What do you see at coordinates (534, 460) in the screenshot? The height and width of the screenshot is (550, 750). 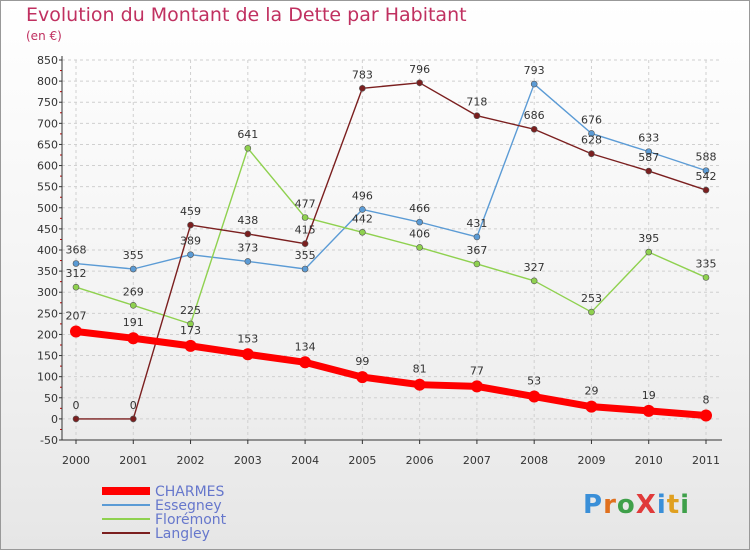 I see `x-tick-label: 2008` at bounding box center [534, 460].